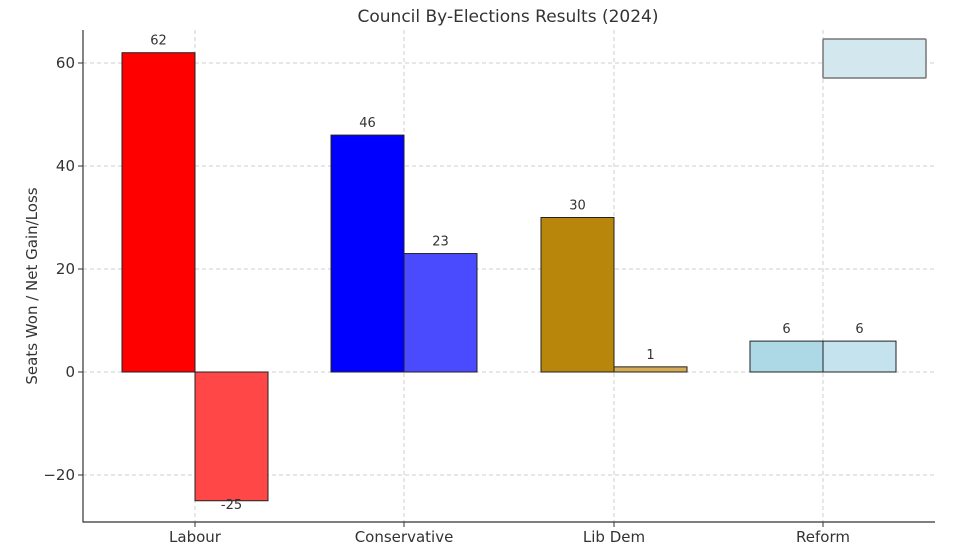 The width and height of the screenshot is (980, 551). I want to click on y-axis-label: Seats Won / Net Gain/Loss, so click(32, 285).